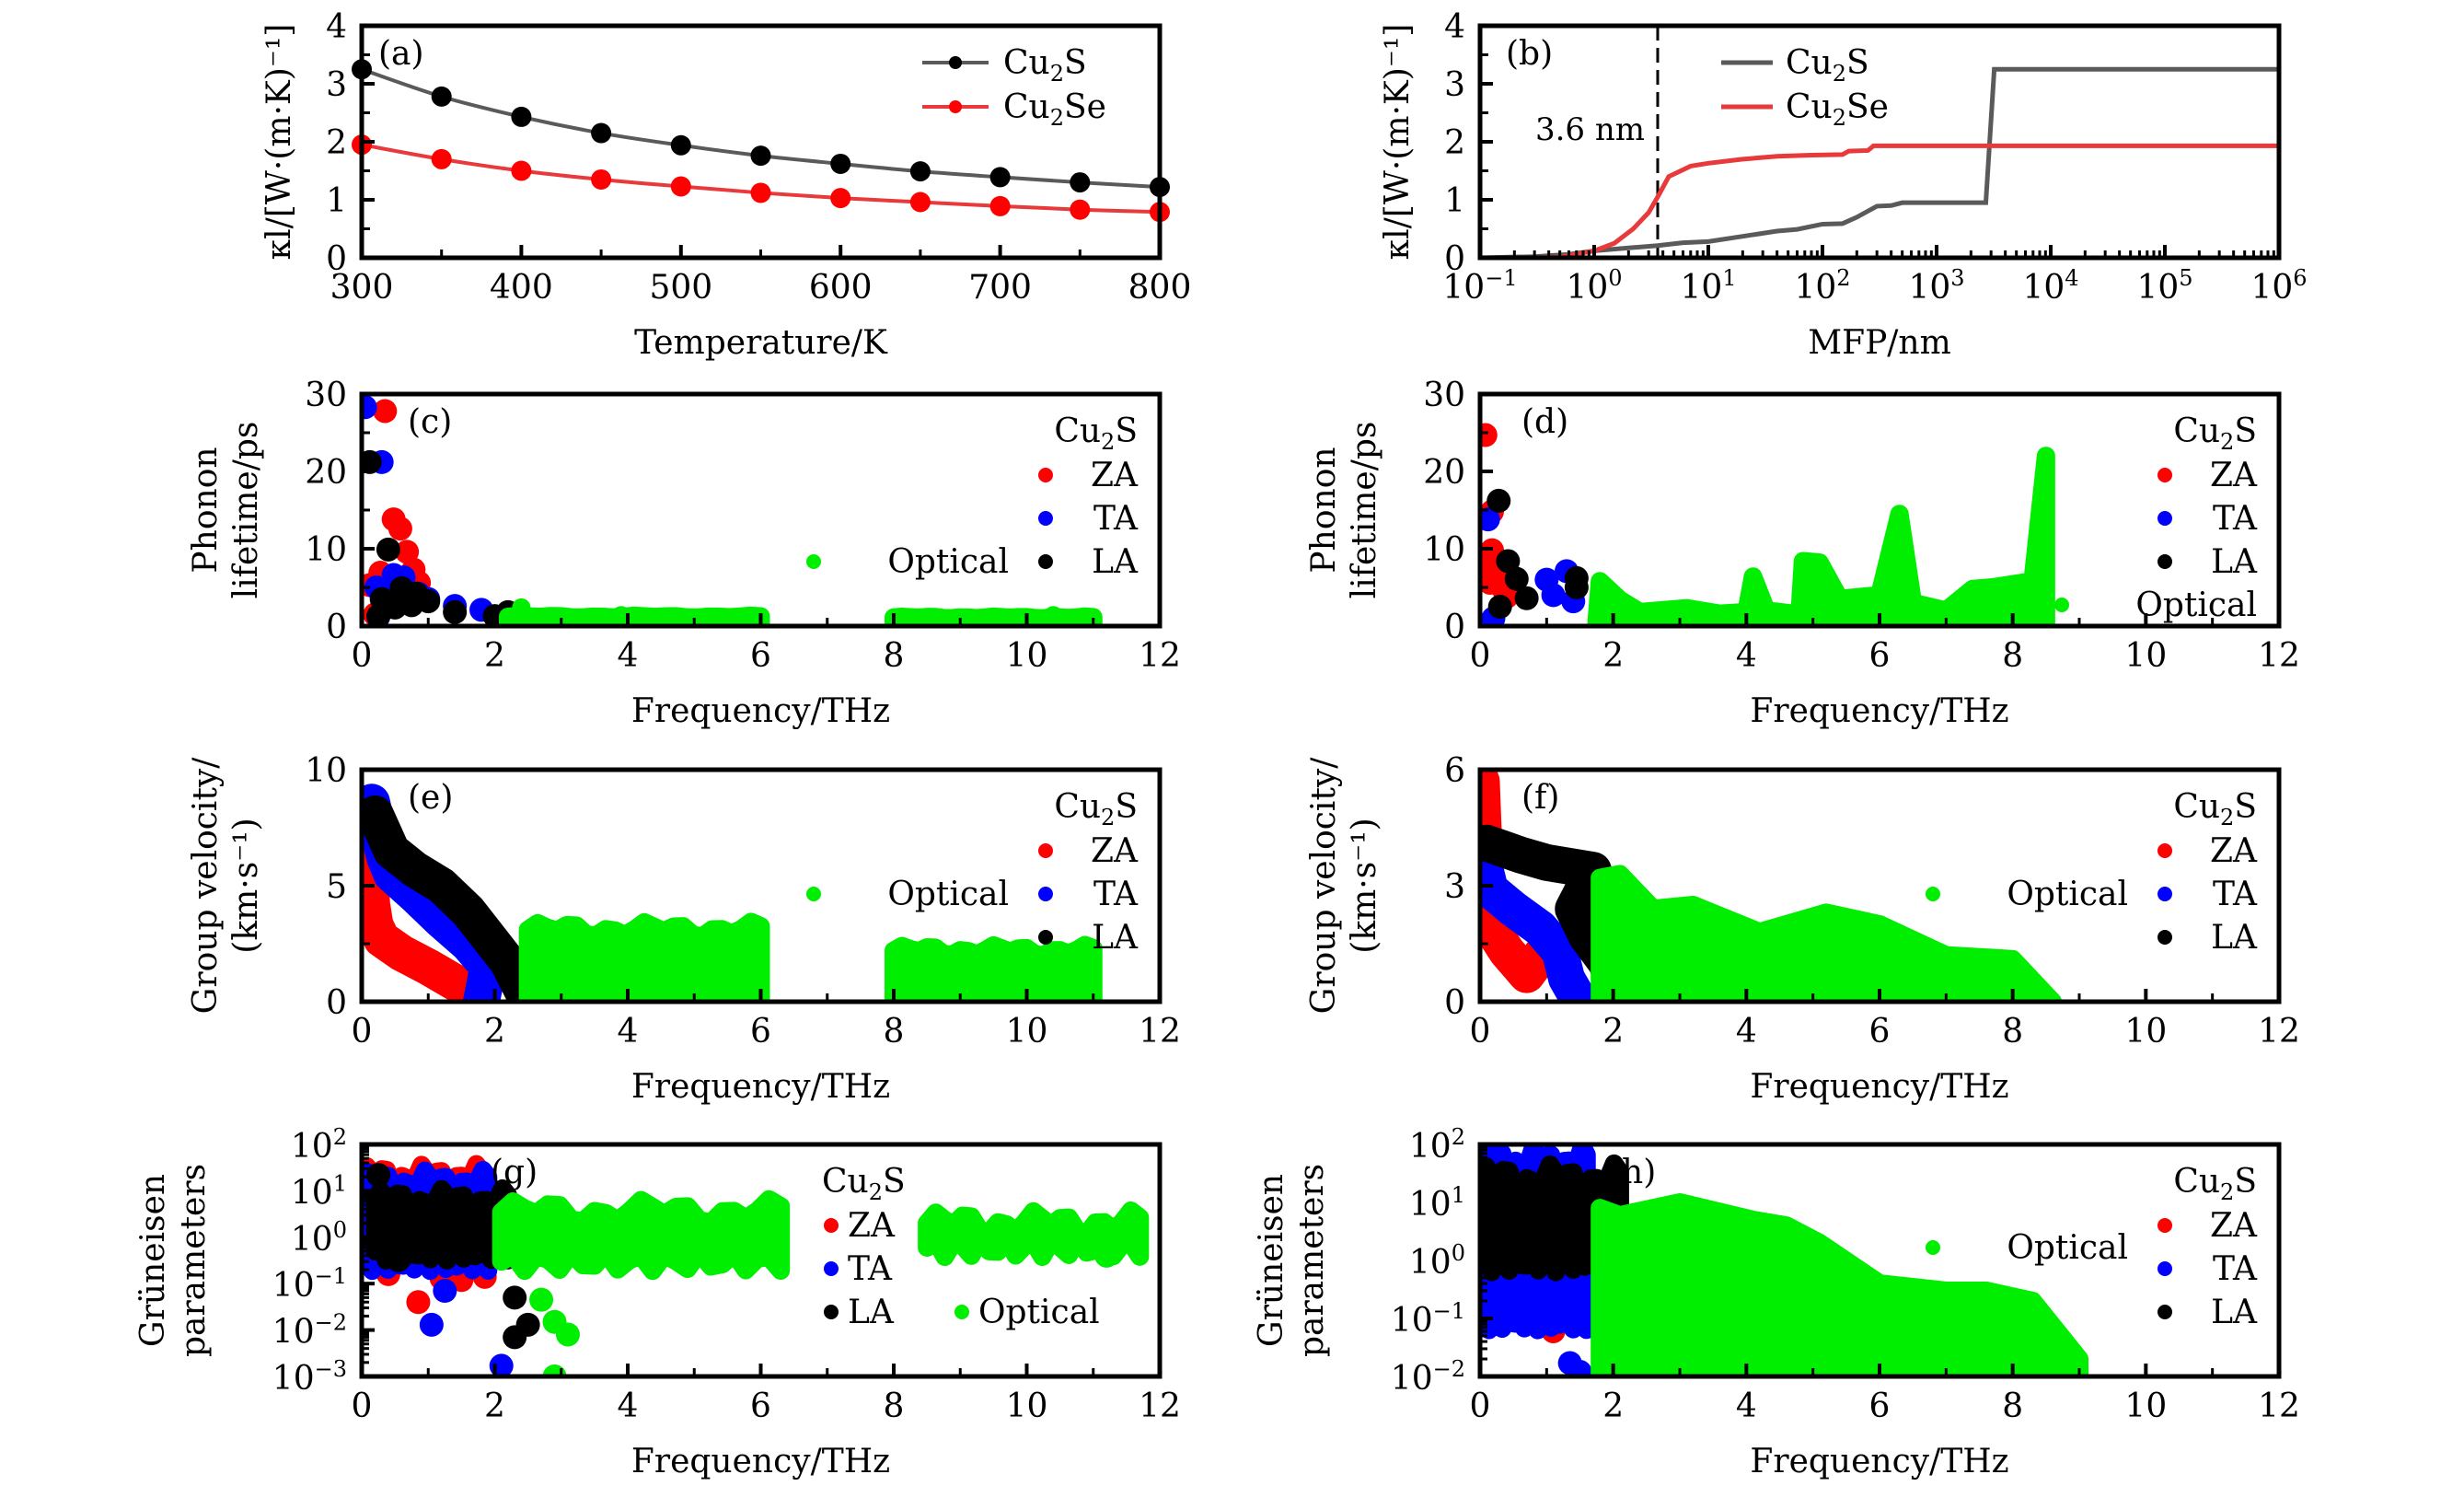  Describe the element at coordinates (194, 1260) in the screenshot. I see `y-axis-title-line2: parameters` at that location.